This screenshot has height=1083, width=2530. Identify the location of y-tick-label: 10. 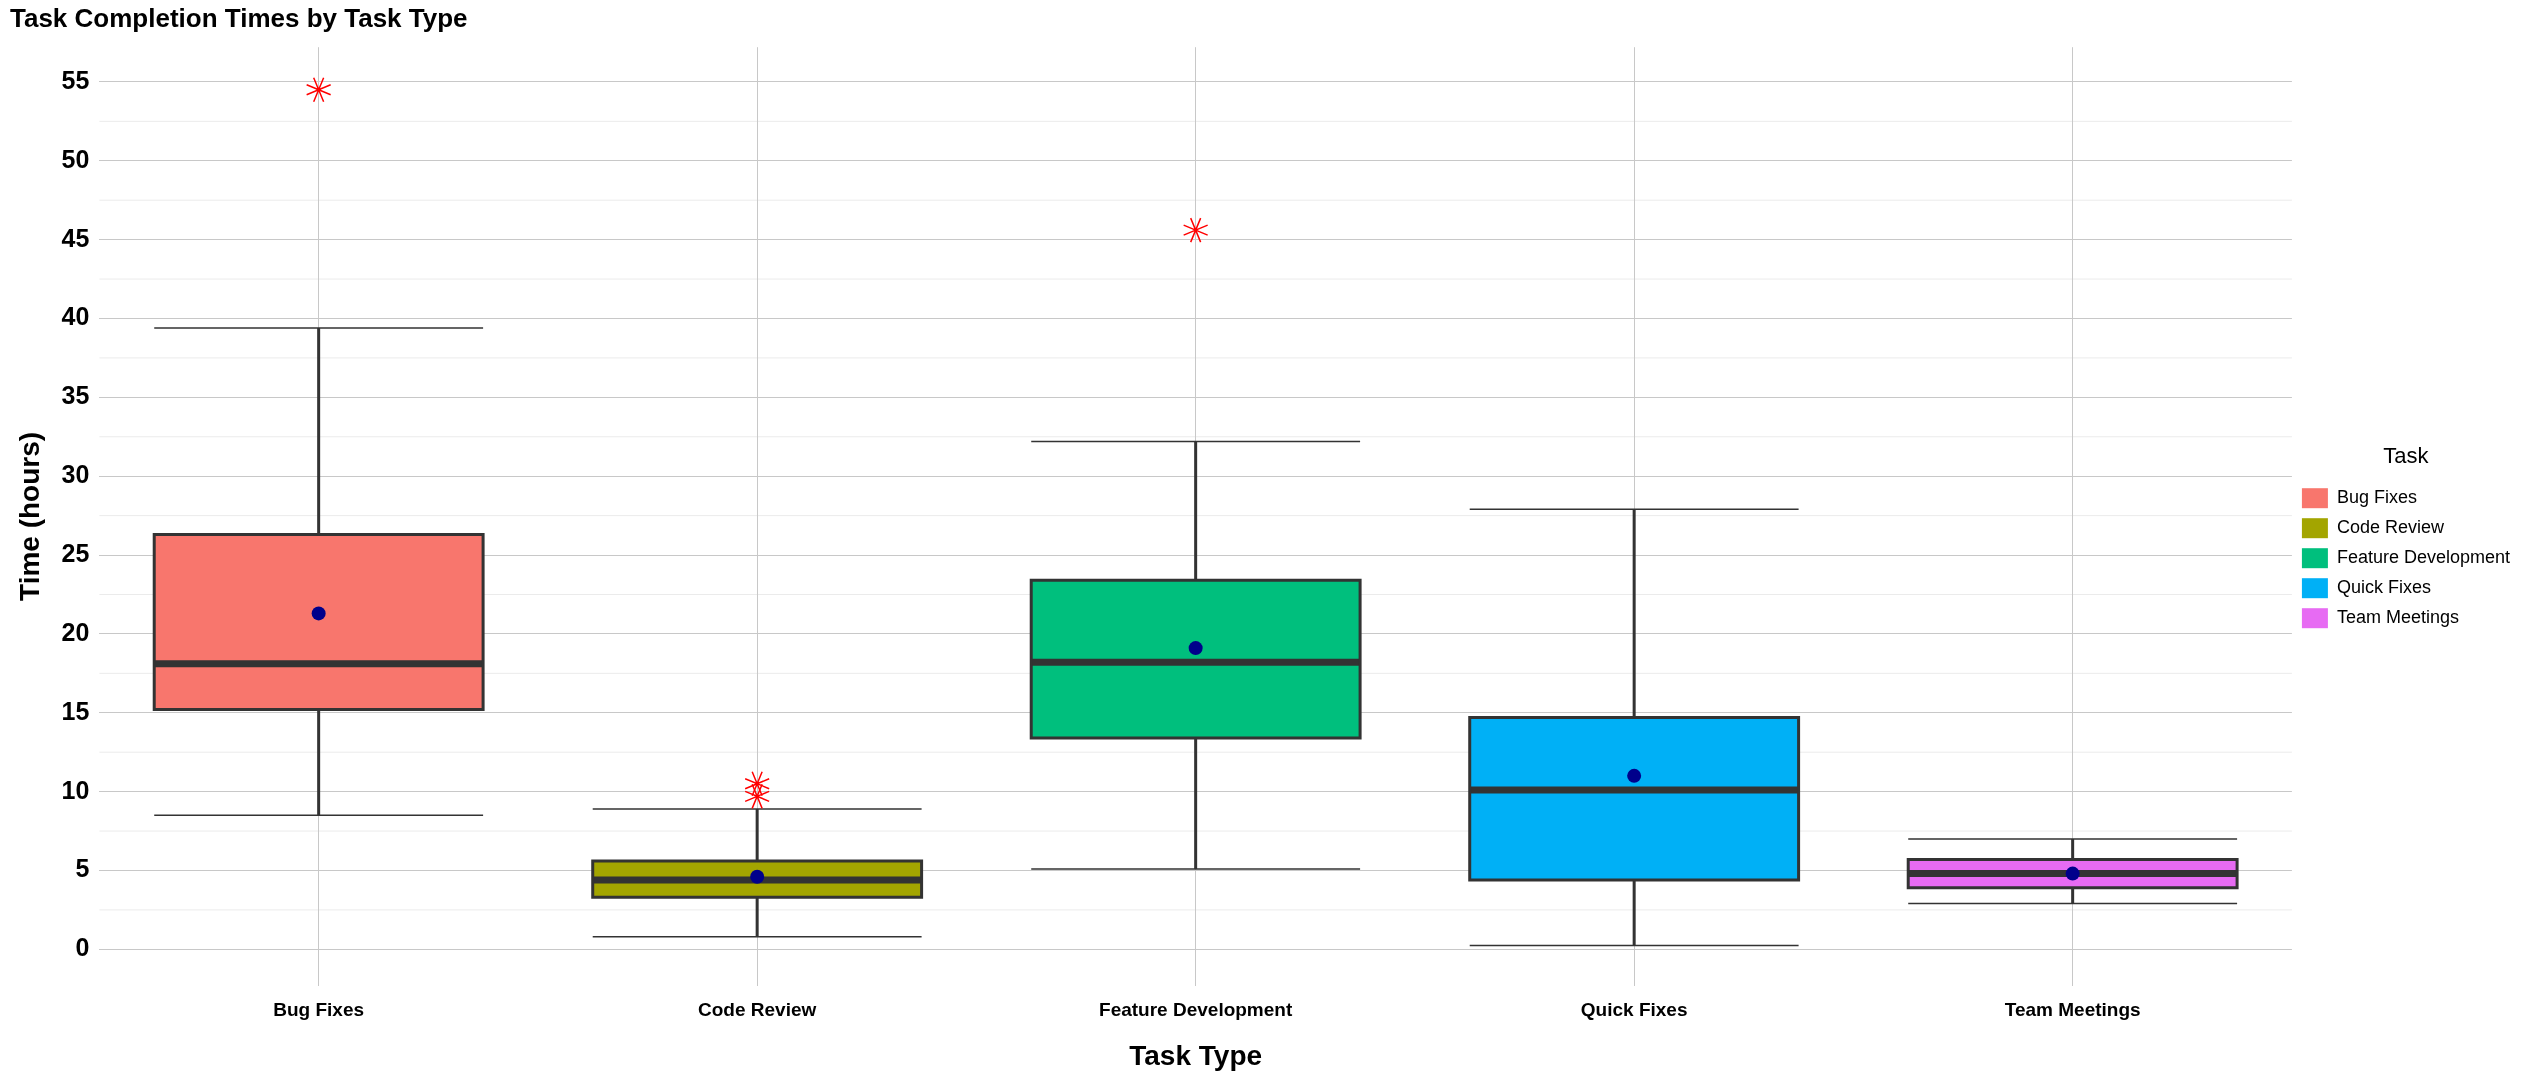
(75, 789).